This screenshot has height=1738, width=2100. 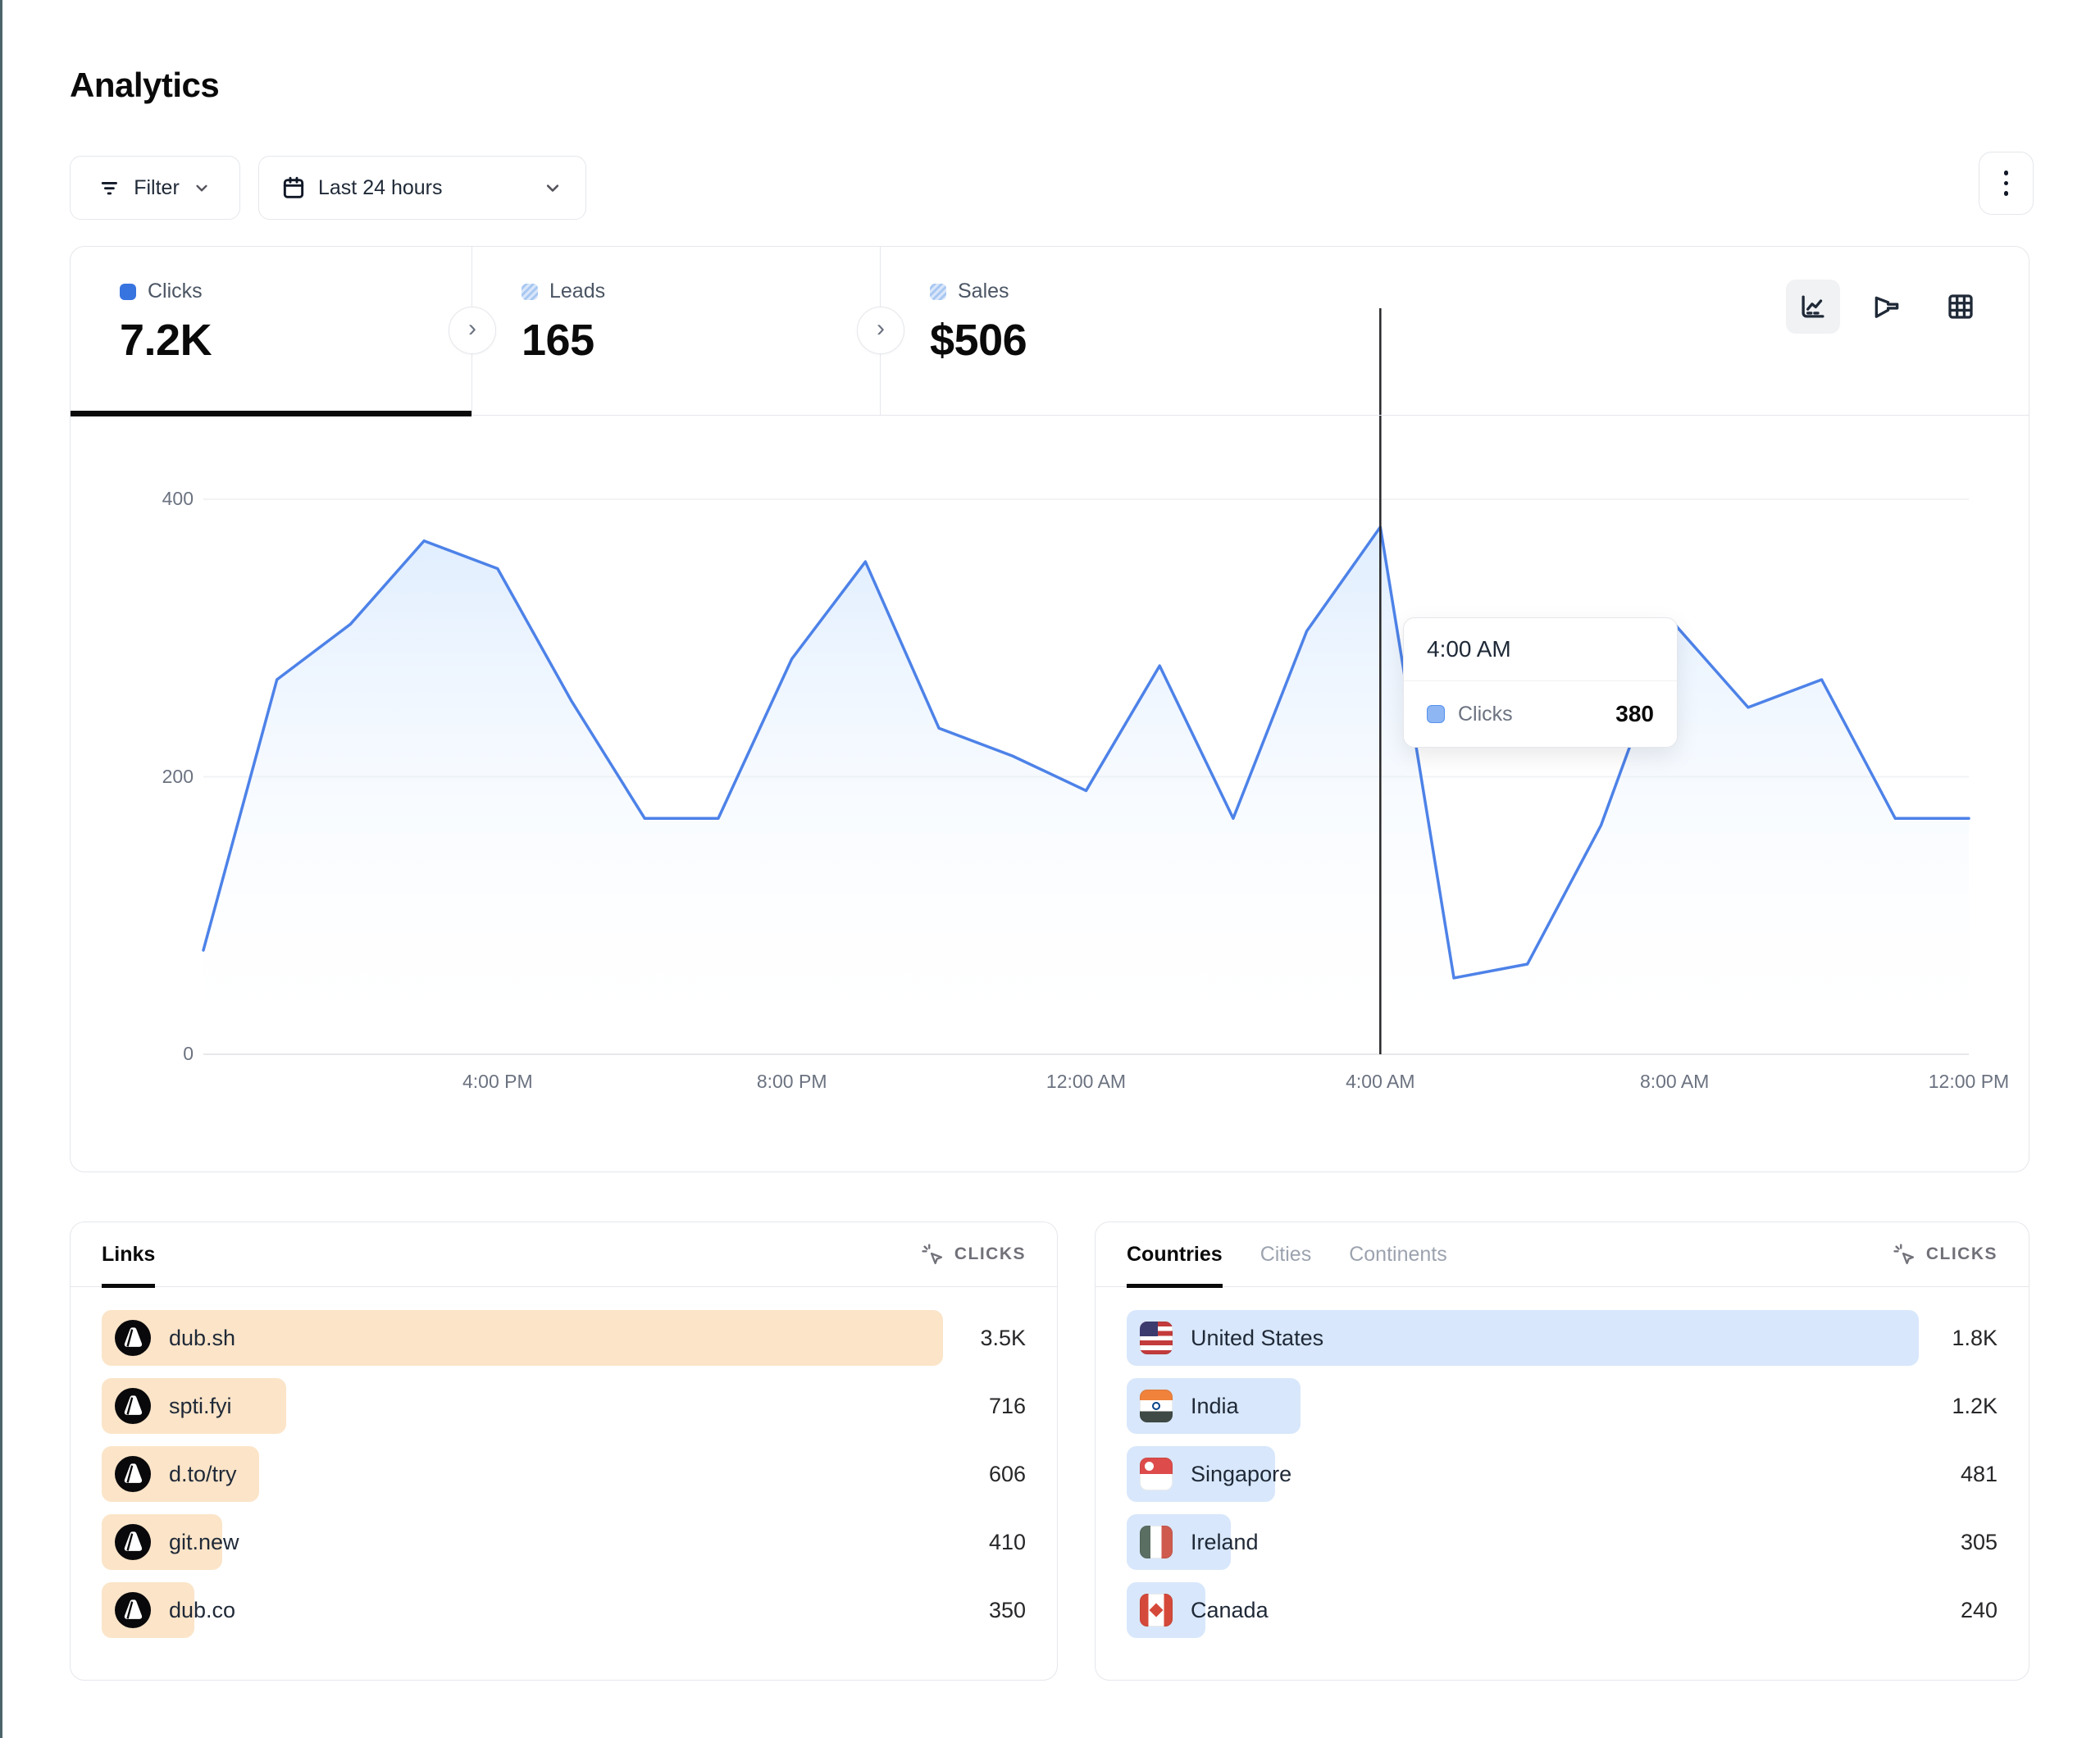 I want to click on line-chart-icon, so click(x=1813, y=306).